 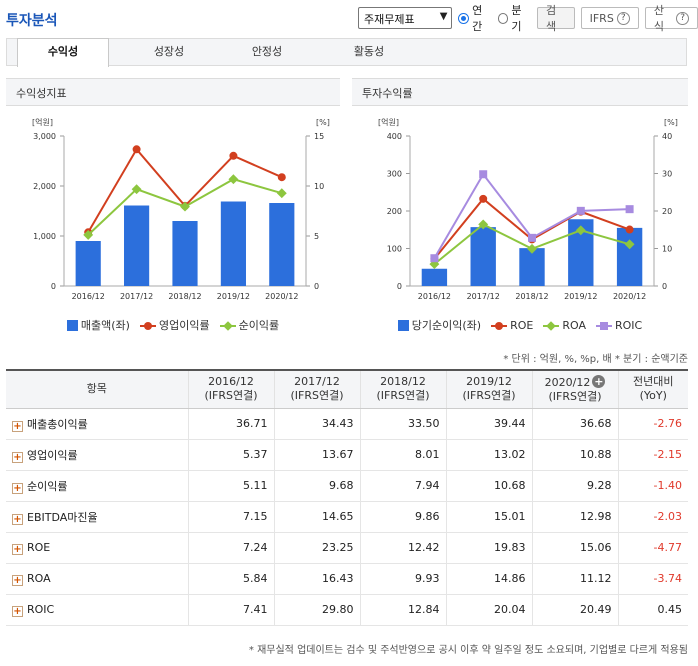 I want to click on tab-bar: 수익성 성장성 안정성 활동성, so click(x=346, y=52).